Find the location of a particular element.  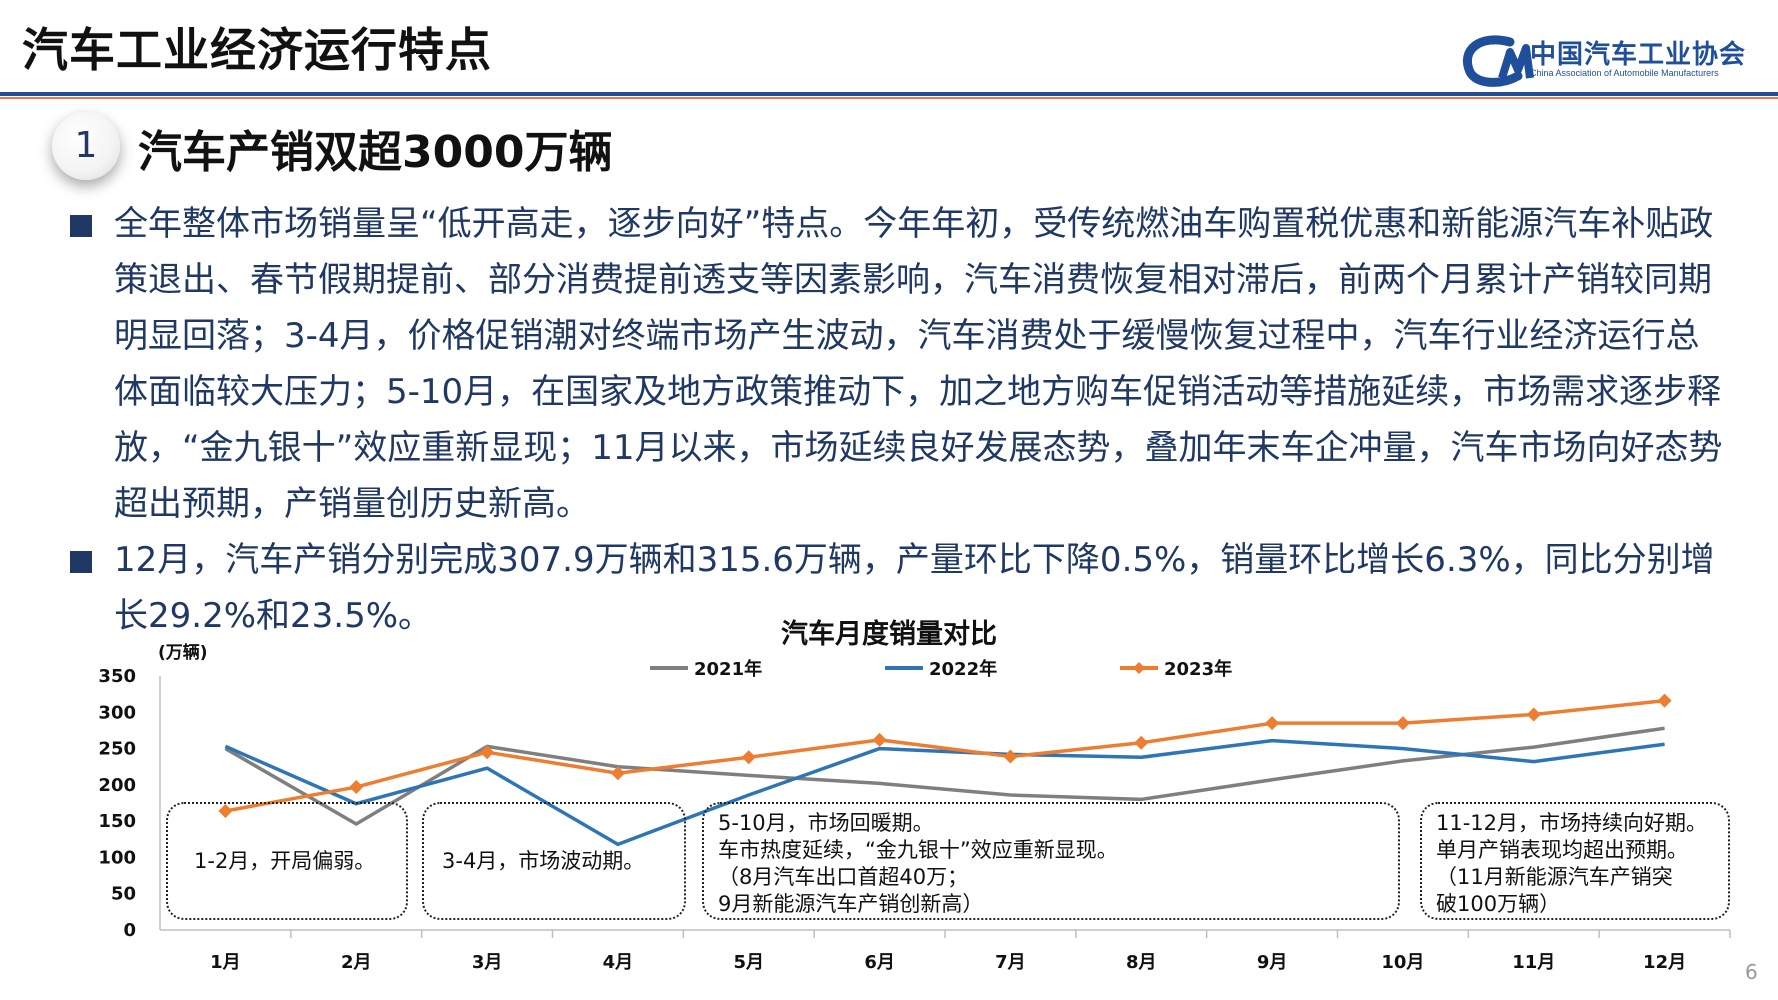

chart-unit-label: (万辆) is located at coordinates (183, 653).